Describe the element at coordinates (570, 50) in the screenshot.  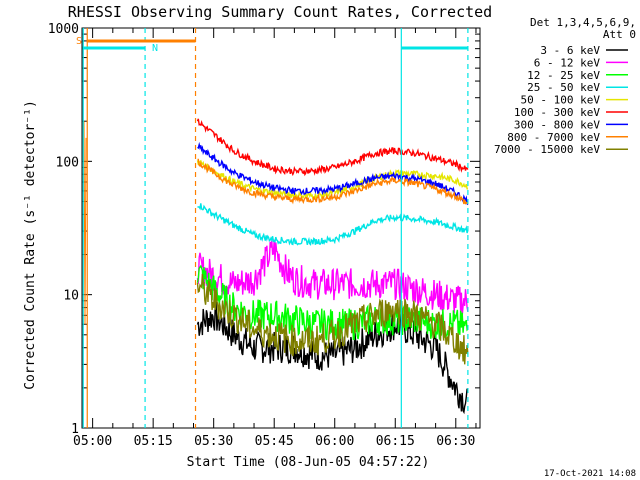
I see `legend-label: 3 - 6 keV` at that location.